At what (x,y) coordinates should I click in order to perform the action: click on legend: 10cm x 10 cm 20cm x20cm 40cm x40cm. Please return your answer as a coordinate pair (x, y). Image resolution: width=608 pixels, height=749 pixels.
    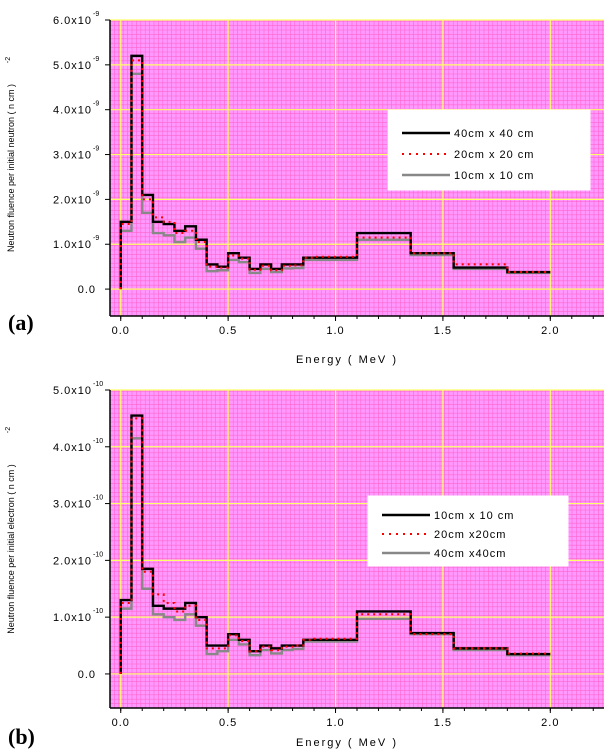
    Looking at the image, I should click on (468, 531).